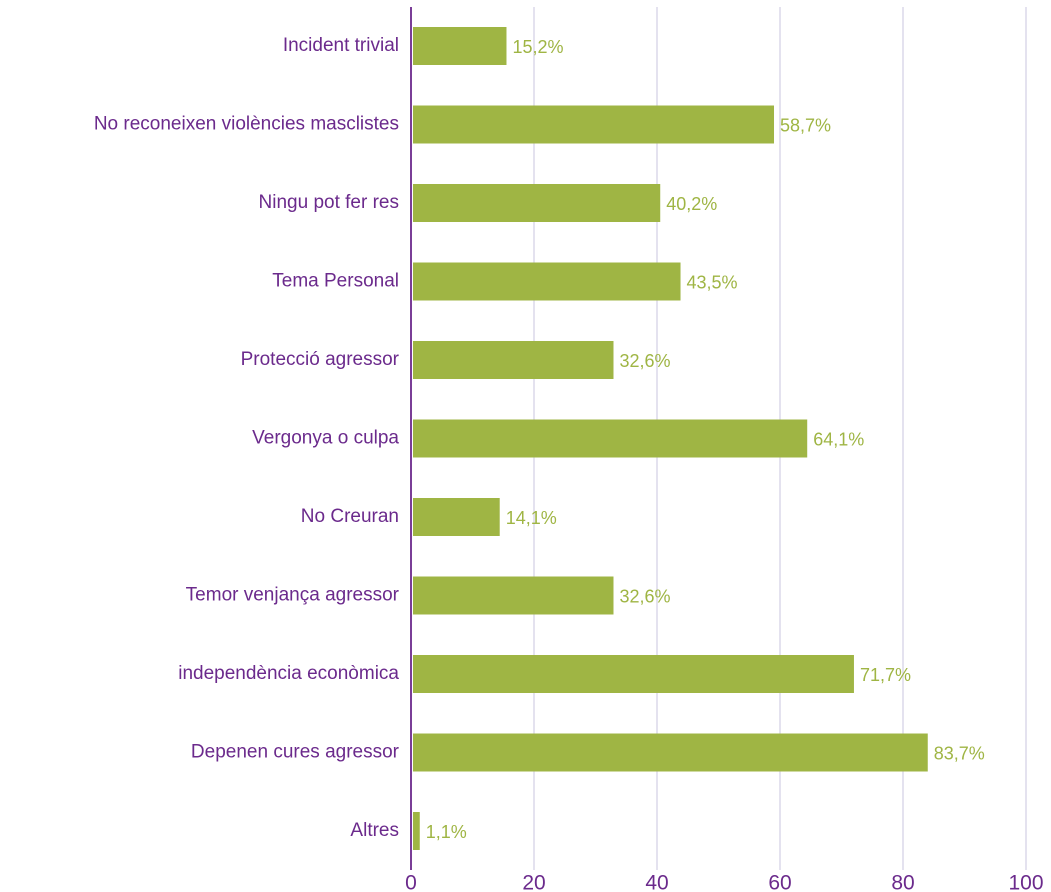 The width and height of the screenshot is (1051, 892). What do you see at coordinates (805, 125) in the screenshot?
I see `value-label: 58,7%` at bounding box center [805, 125].